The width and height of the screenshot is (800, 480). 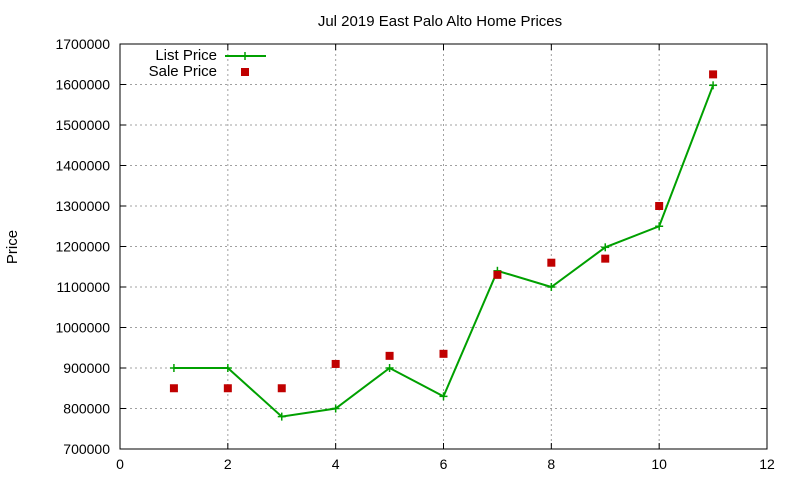 What do you see at coordinates (120, 464) in the screenshot?
I see `x-tick-label: 0` at bounding box center [120, 464].